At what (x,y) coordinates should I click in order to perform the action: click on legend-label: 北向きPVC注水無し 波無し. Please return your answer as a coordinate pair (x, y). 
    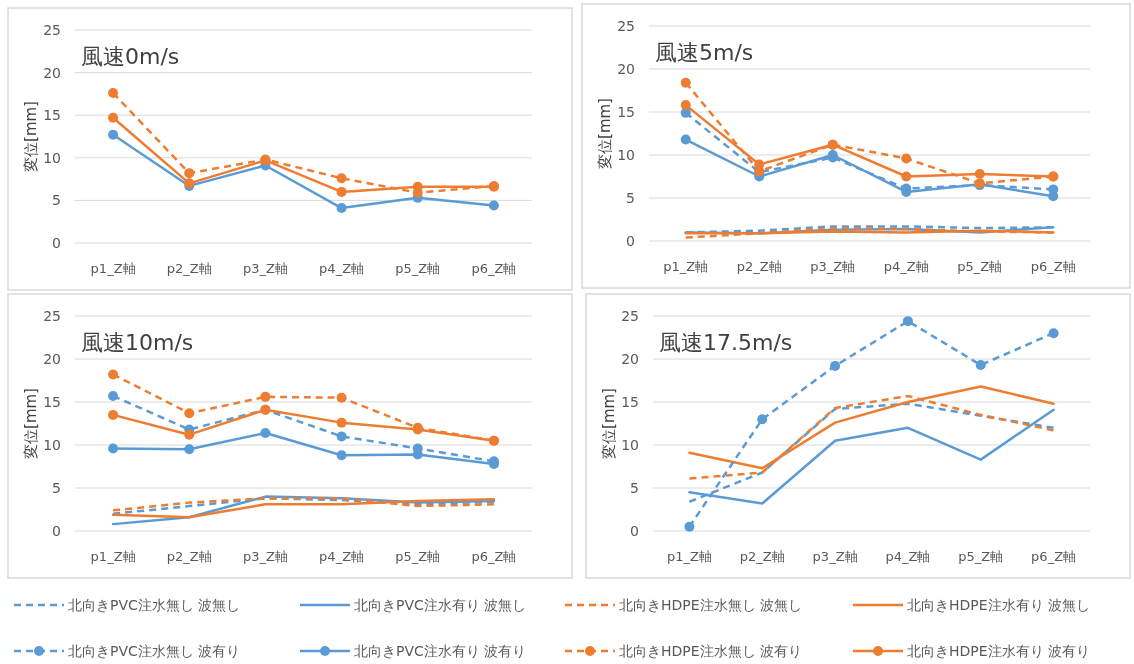
    Looking at the image, I should click on (154, 605).